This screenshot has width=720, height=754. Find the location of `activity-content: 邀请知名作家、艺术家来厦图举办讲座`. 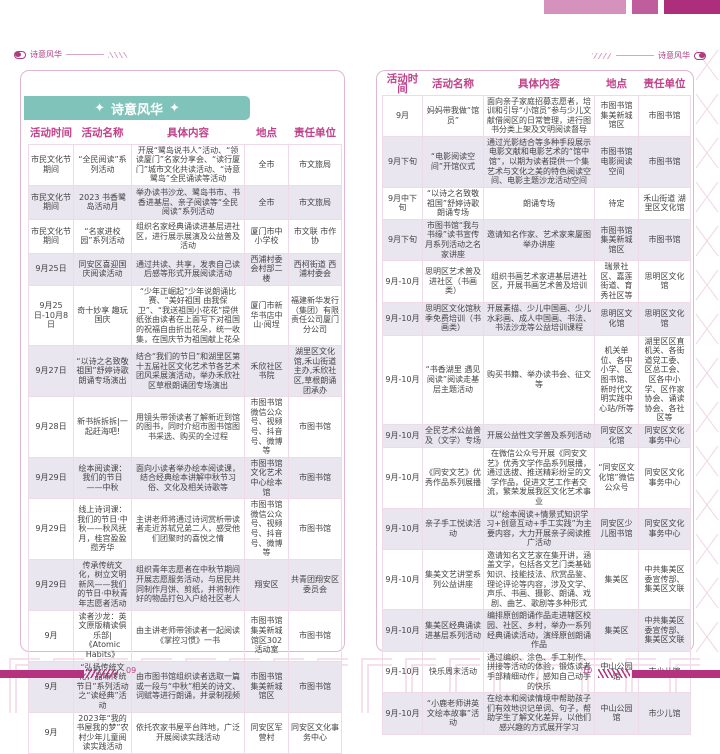

activity-content: 邀请知名作家、艺术家来厦图举办讲座 is located at coordinates (539, 240).